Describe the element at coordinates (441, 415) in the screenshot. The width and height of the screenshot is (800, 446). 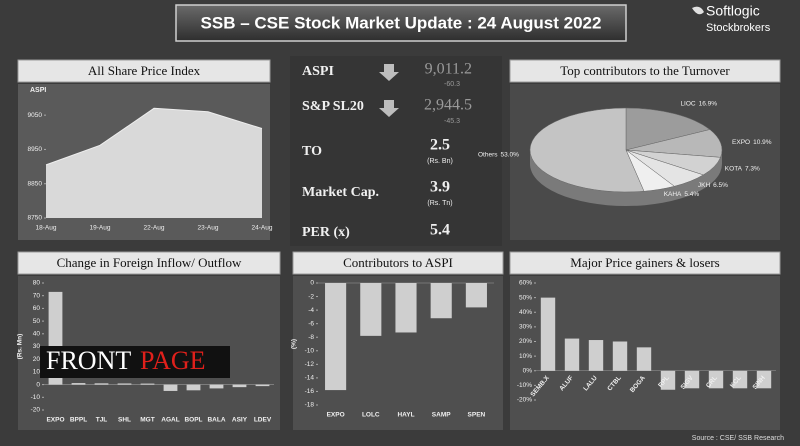
I see `x-tick-label: SAMP` at that location.